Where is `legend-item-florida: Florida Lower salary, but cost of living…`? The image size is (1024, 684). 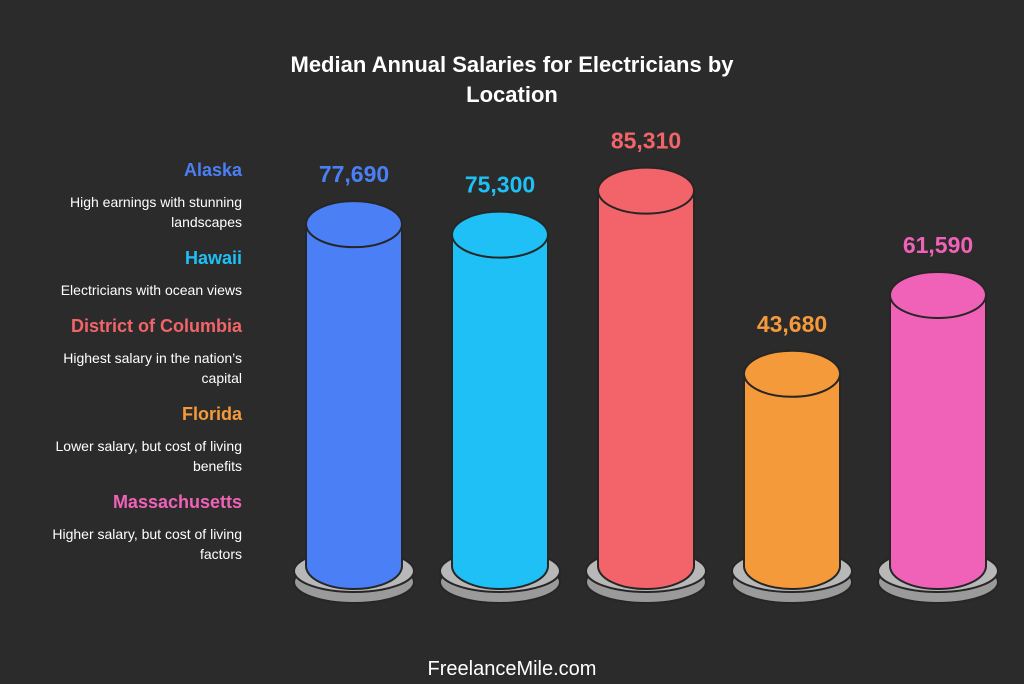 legend-item-florida: Florida Lower salary, but cost of living… is located at coordinates (131, 439).